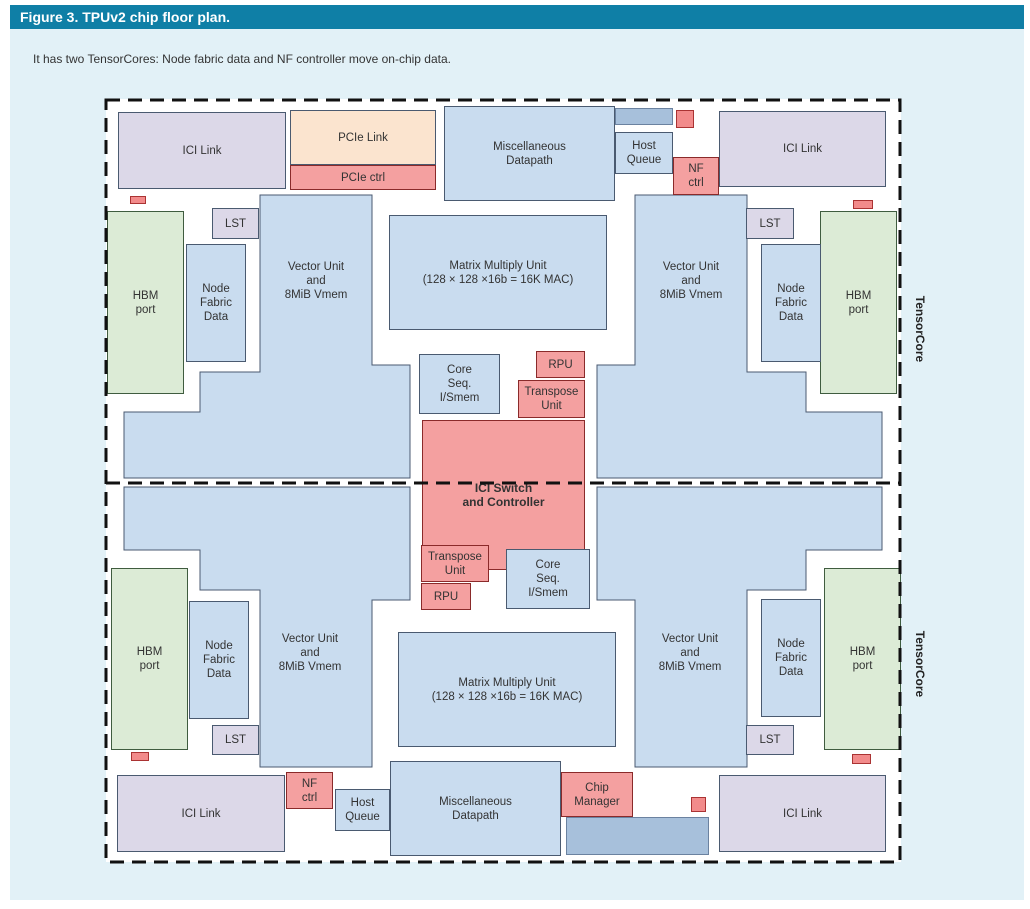 The image size is (1030, 909). What do you see at coordinates (770, 740) in the screenshot?
I see `lst-bottom-right: LST` at bounding box center [770, 740].